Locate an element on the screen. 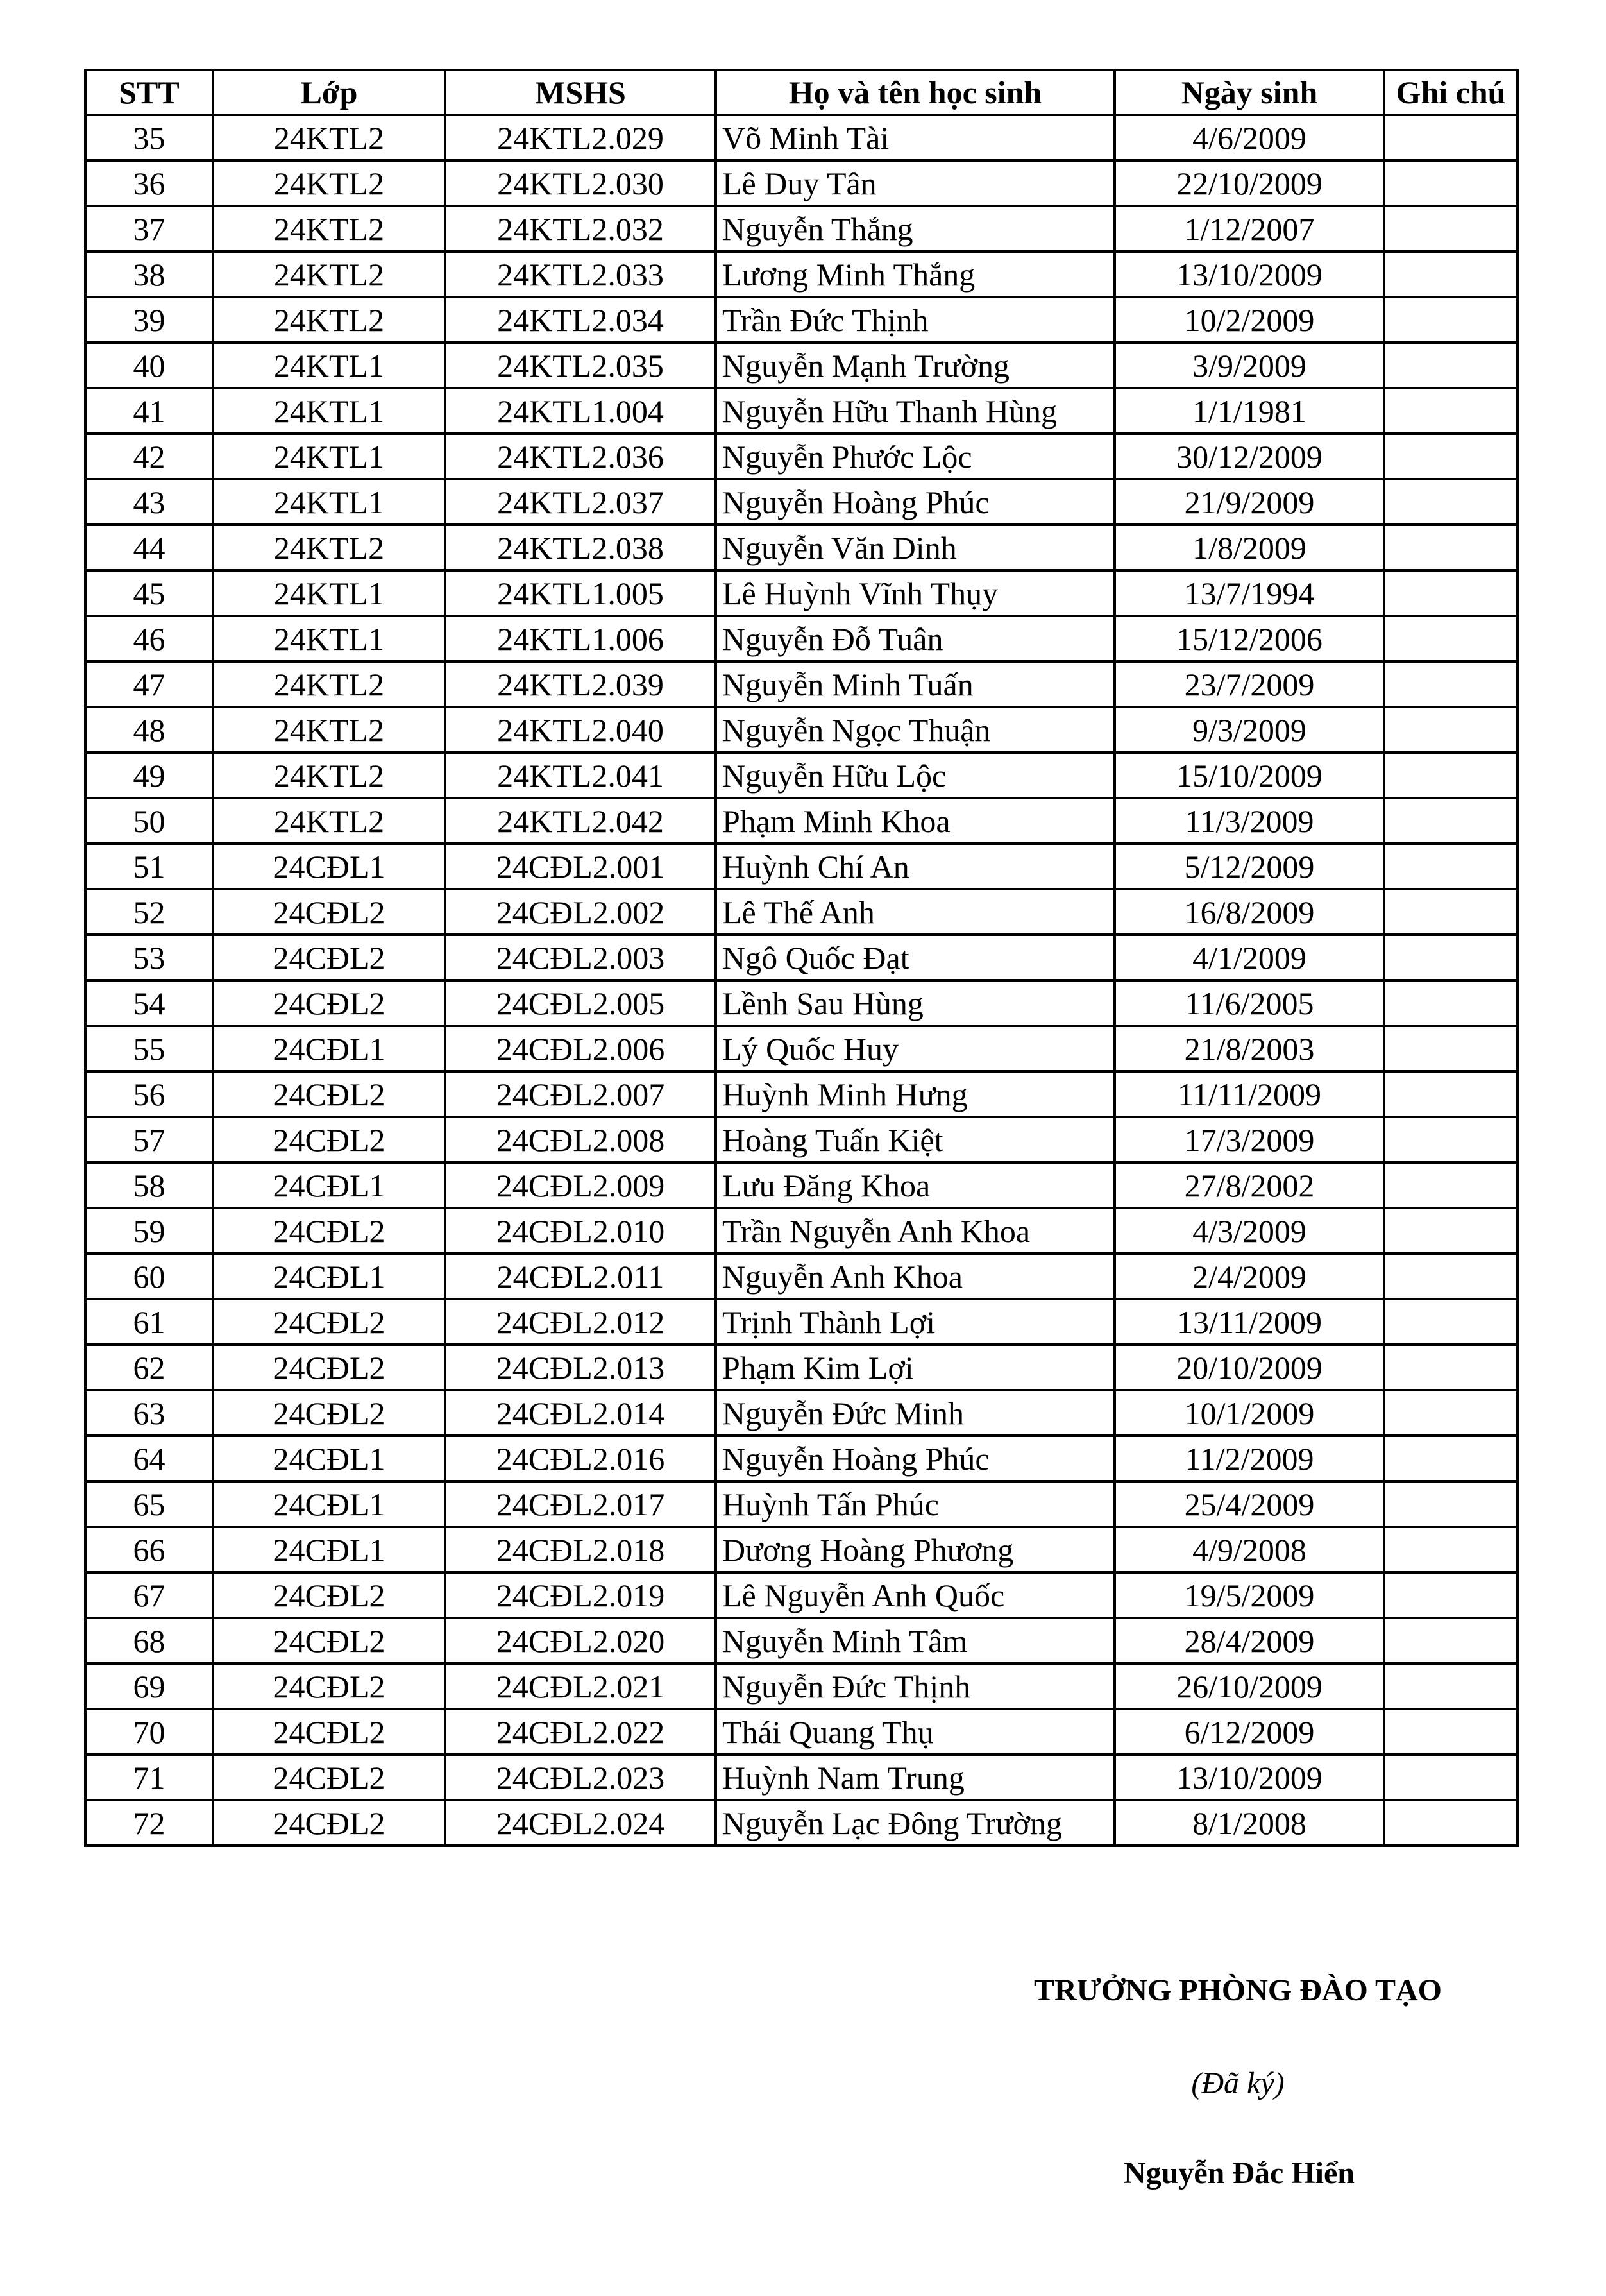 The width and height of the screenshot is (1606, 2296). cell-stt: 42 is located at coordinates (149, 456).